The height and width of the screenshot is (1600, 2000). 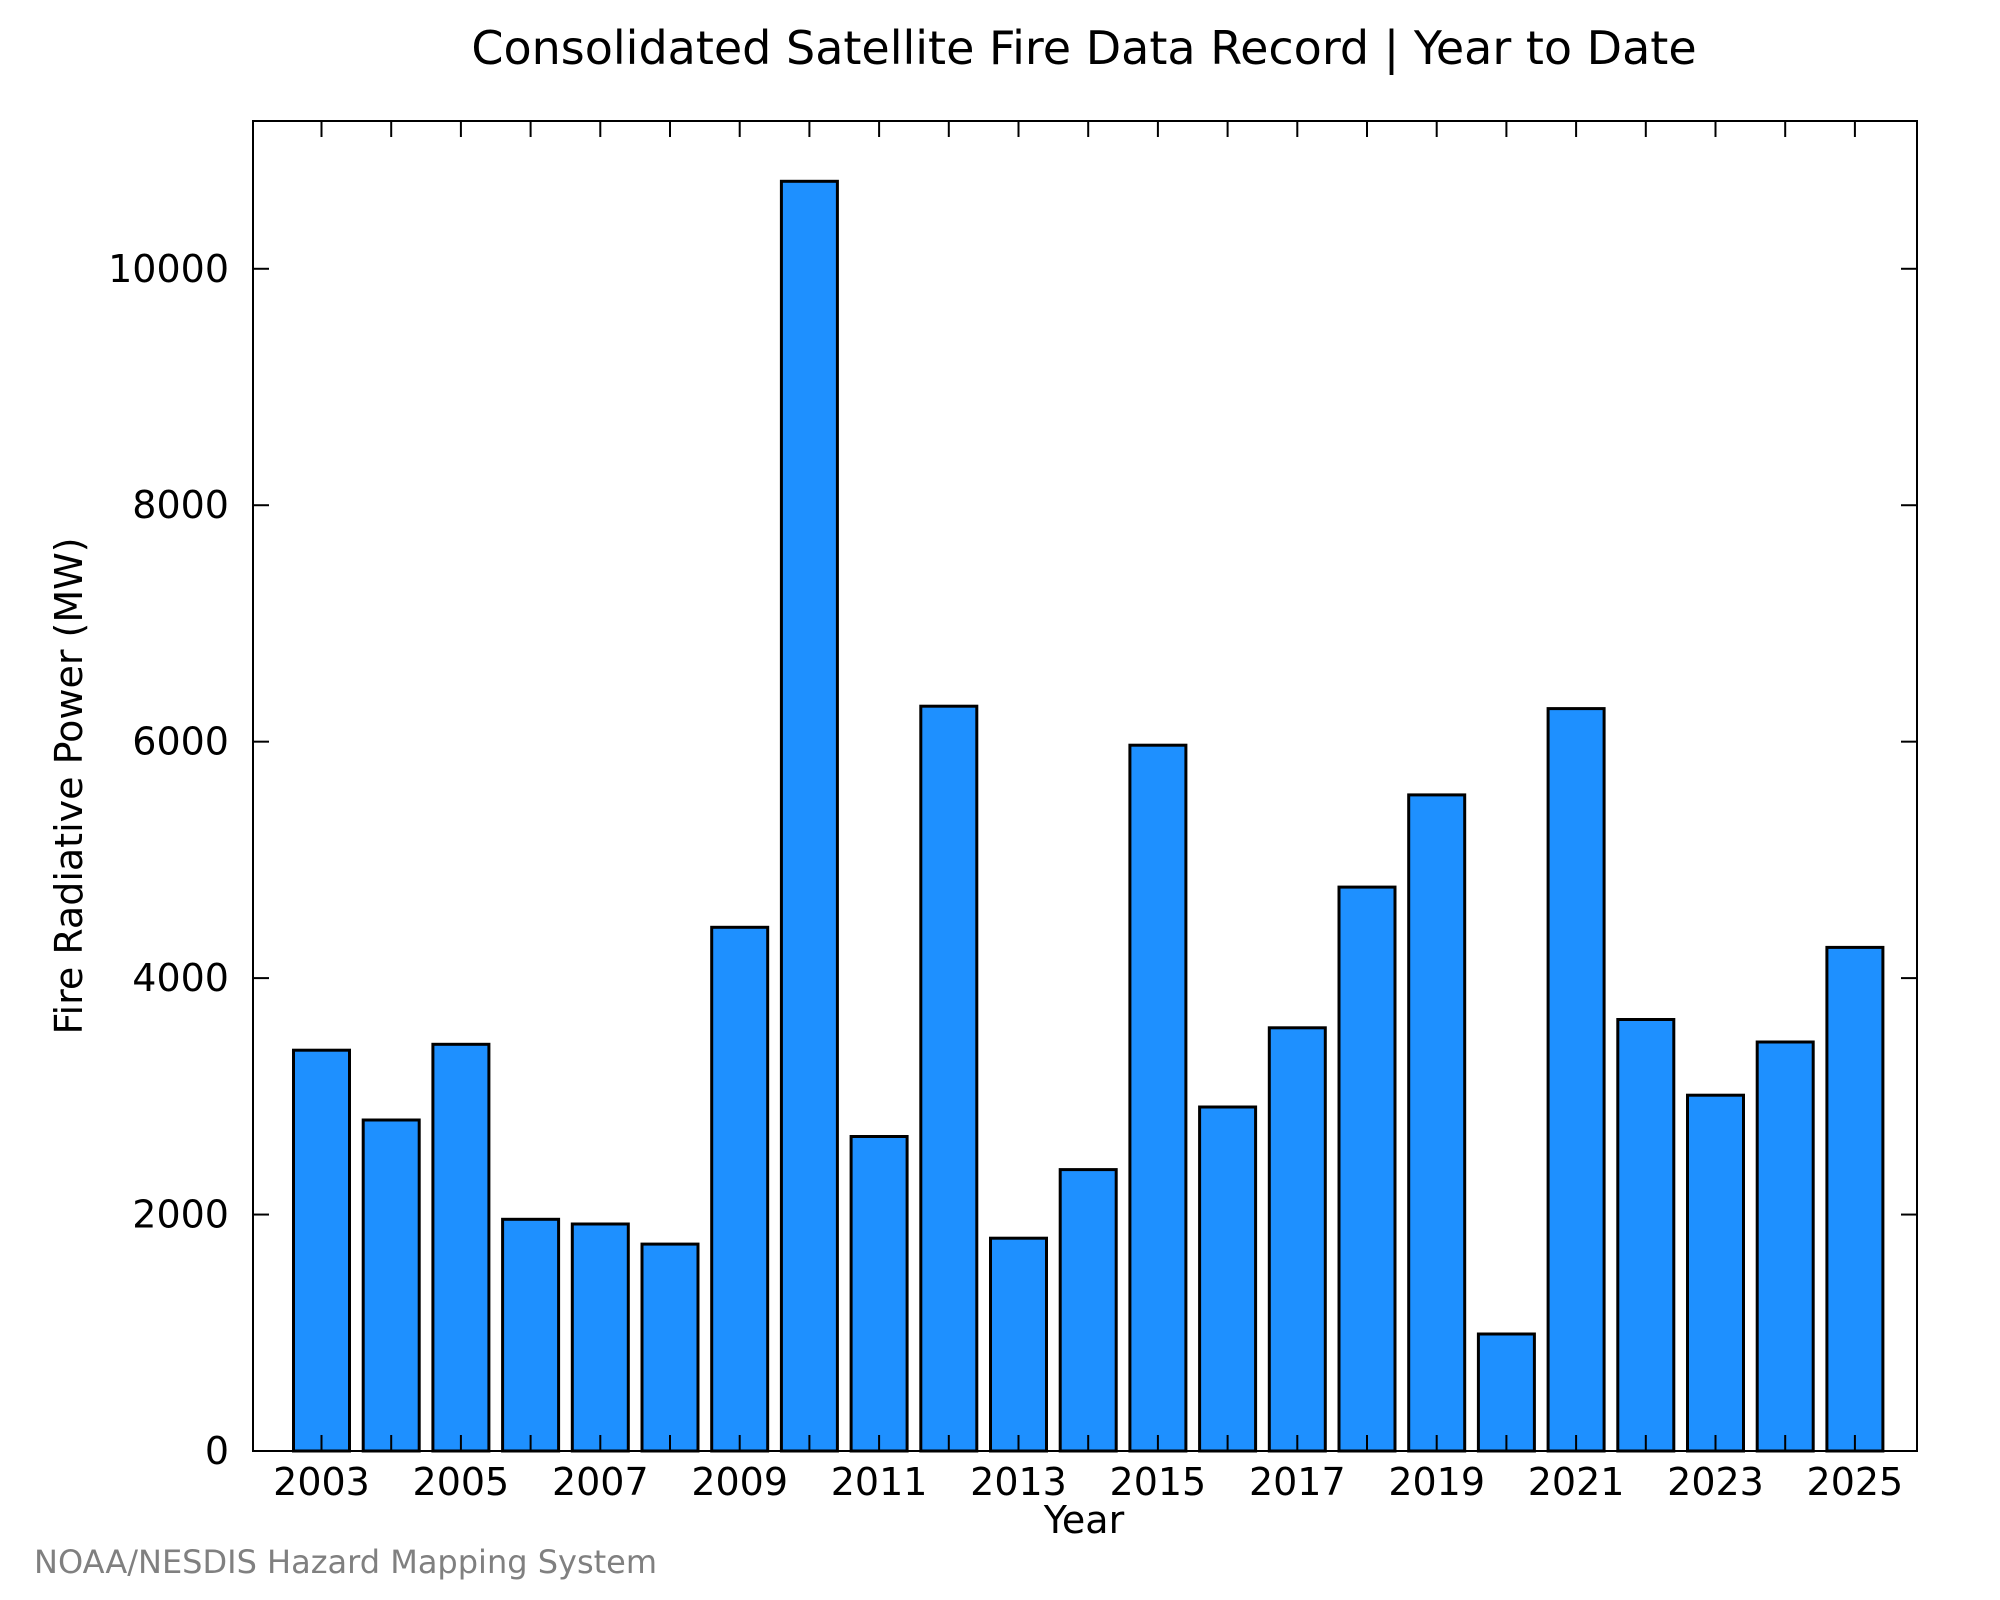 I want to click on bar-2012, so click(x=949, y=1078).